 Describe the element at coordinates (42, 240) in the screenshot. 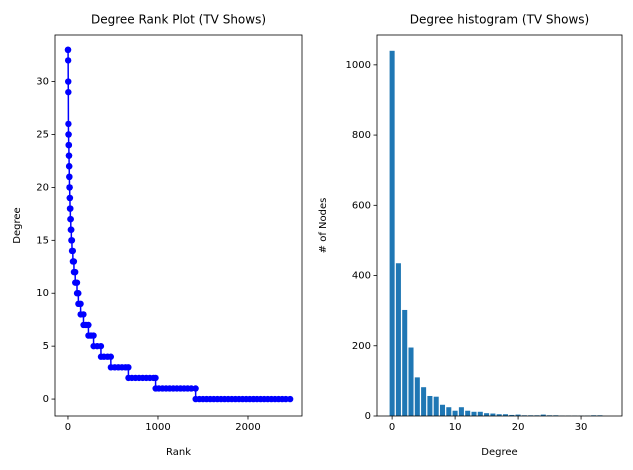

I see `y-tick-label: 15` at that location.